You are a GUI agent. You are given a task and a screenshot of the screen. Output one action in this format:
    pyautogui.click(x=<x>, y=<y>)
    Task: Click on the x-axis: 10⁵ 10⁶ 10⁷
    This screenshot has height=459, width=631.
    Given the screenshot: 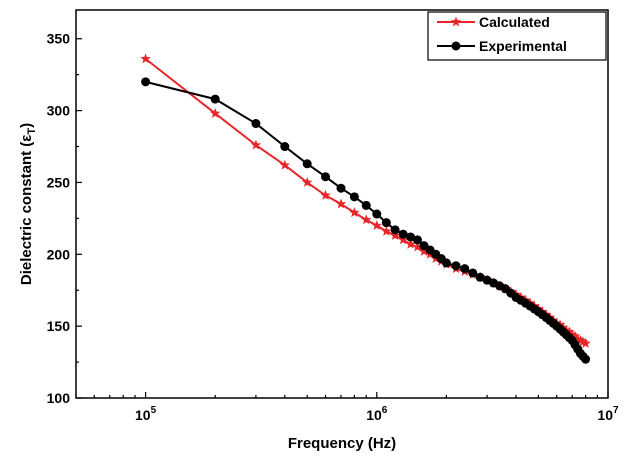 What is the action you would take?
    pyautogui.click(x=347, y=407)
    